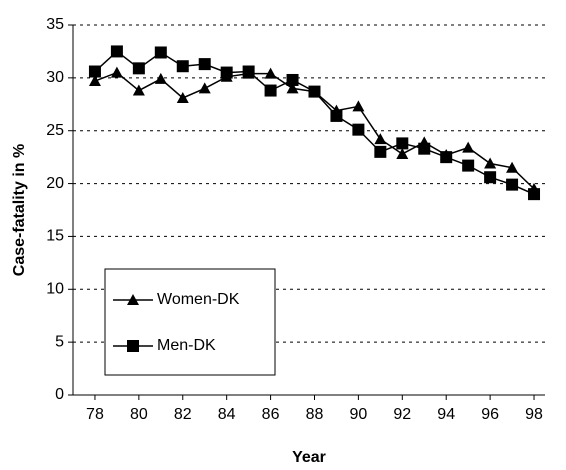  Describe the element at coordinates (358, 414) in the screenshot. I see `x-tick-label: 90` at that location.